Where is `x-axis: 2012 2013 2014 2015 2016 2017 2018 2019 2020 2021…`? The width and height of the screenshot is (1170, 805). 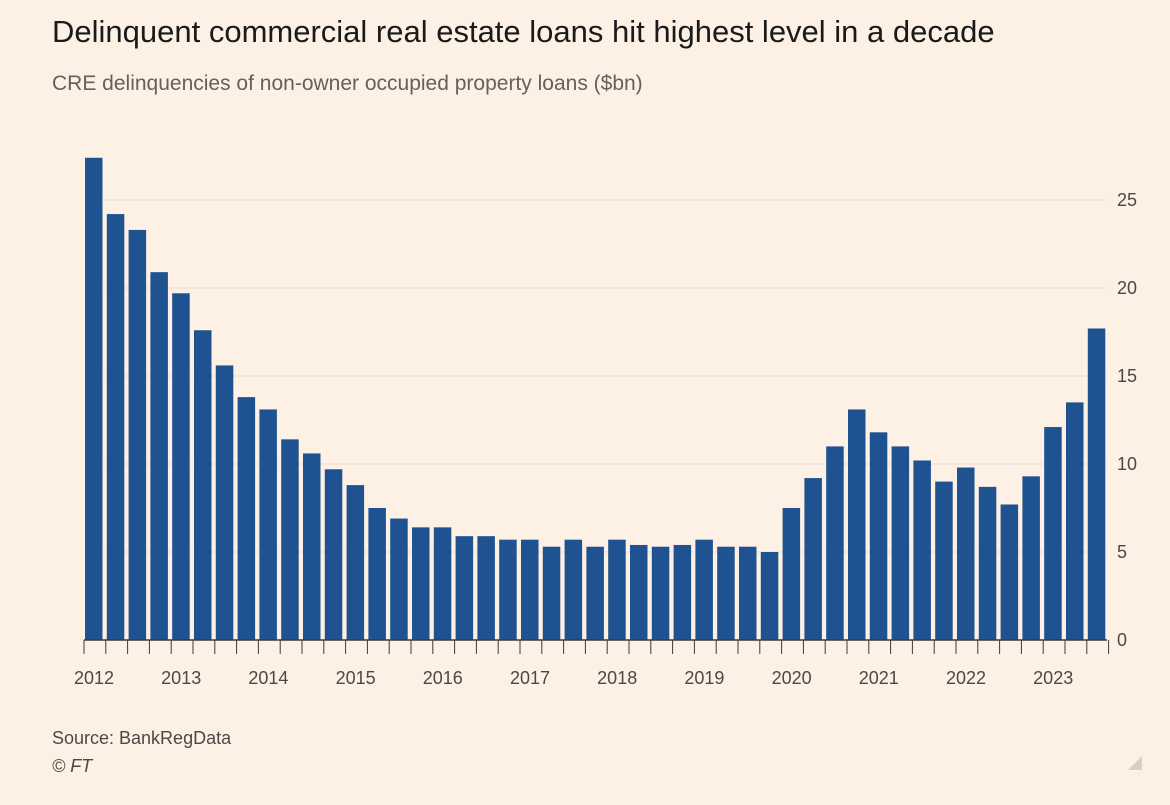
x-axis: 2012 2013 2014 2015 2016 2017 2018 2019 2020 2021… is located at coordinates (592, 663).